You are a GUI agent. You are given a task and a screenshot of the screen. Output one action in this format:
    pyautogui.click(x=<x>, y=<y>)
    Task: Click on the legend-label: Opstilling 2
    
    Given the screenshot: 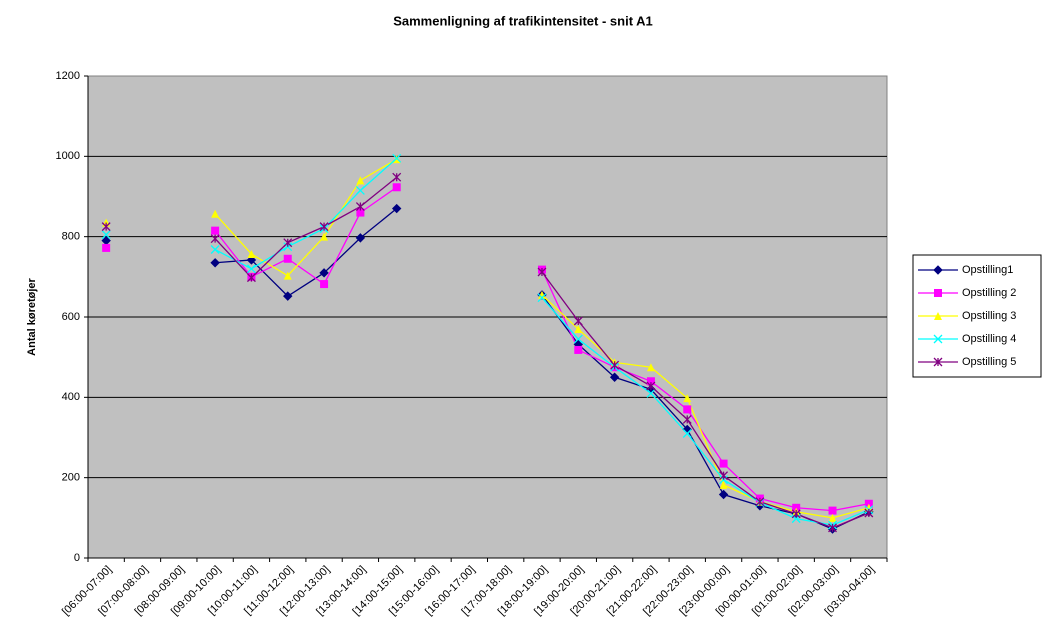 What is the action you would take?
    pyautogui.click(x=989, y=293)
    